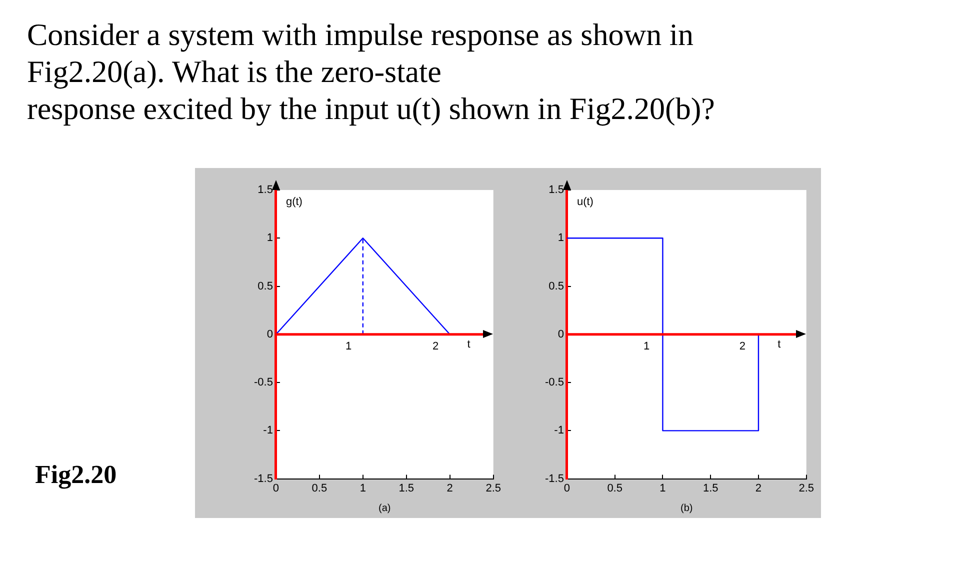  Describe the element at coordinates (76, 475) in the screenshot. I see `caption: Fig2.20` at that location.